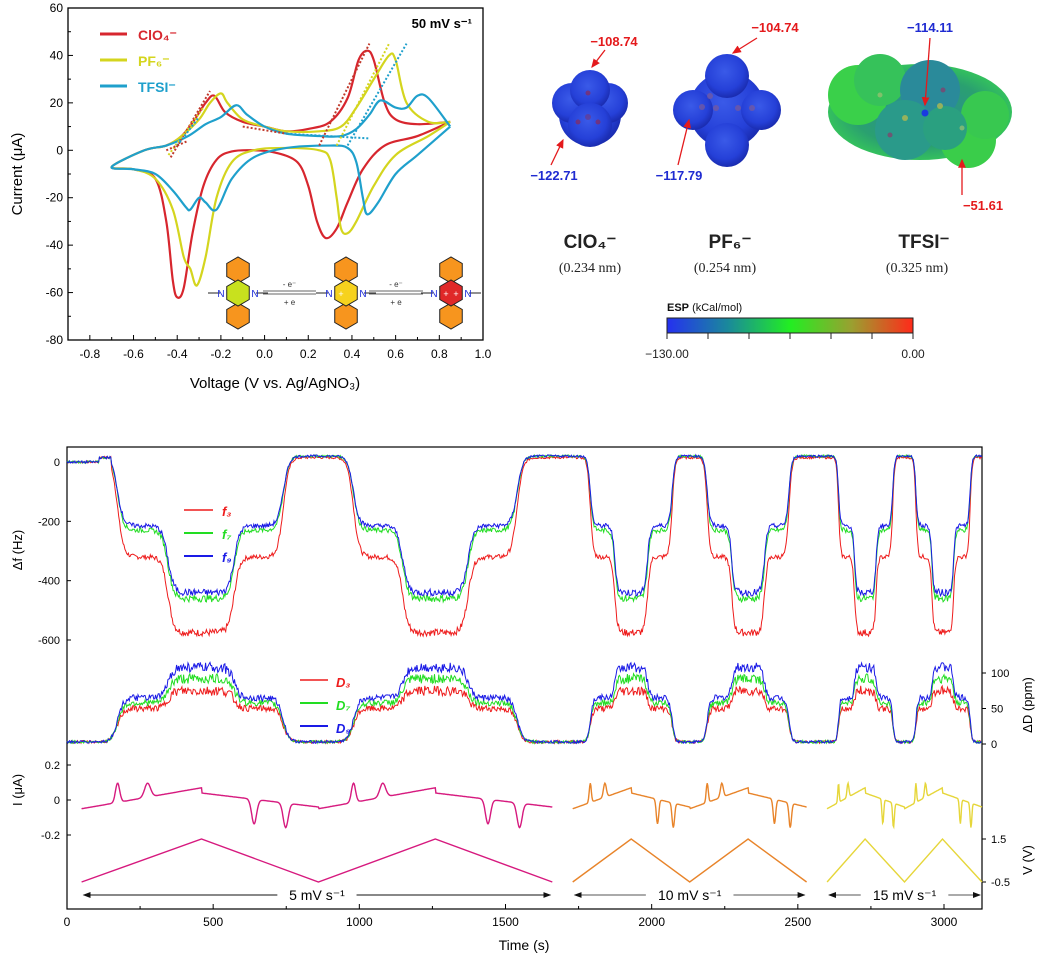 This screenshot has height=957, width=1039. What do you see at coordinates (524, 714) in the screenshot?
I see `diss-series-D3` at bounding box center [524, 714].